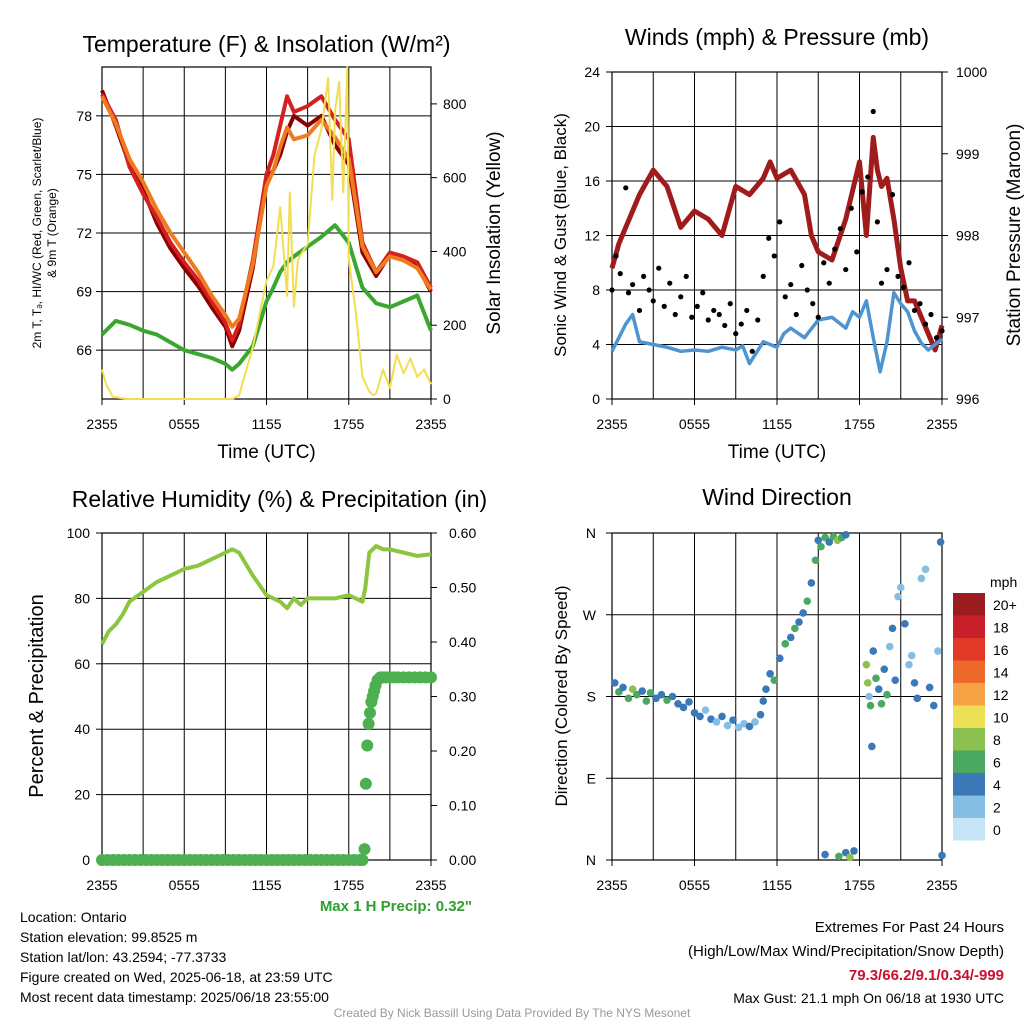  Describe the element at coordinates (1014, 235) in the screenshot. I see `y-axis-label-right: Station Pressure (Maroon)` at that location.